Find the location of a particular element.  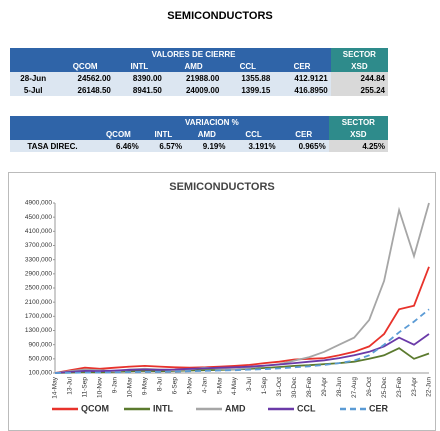

cell: 412.9121 is located at coordinates (302, 78).